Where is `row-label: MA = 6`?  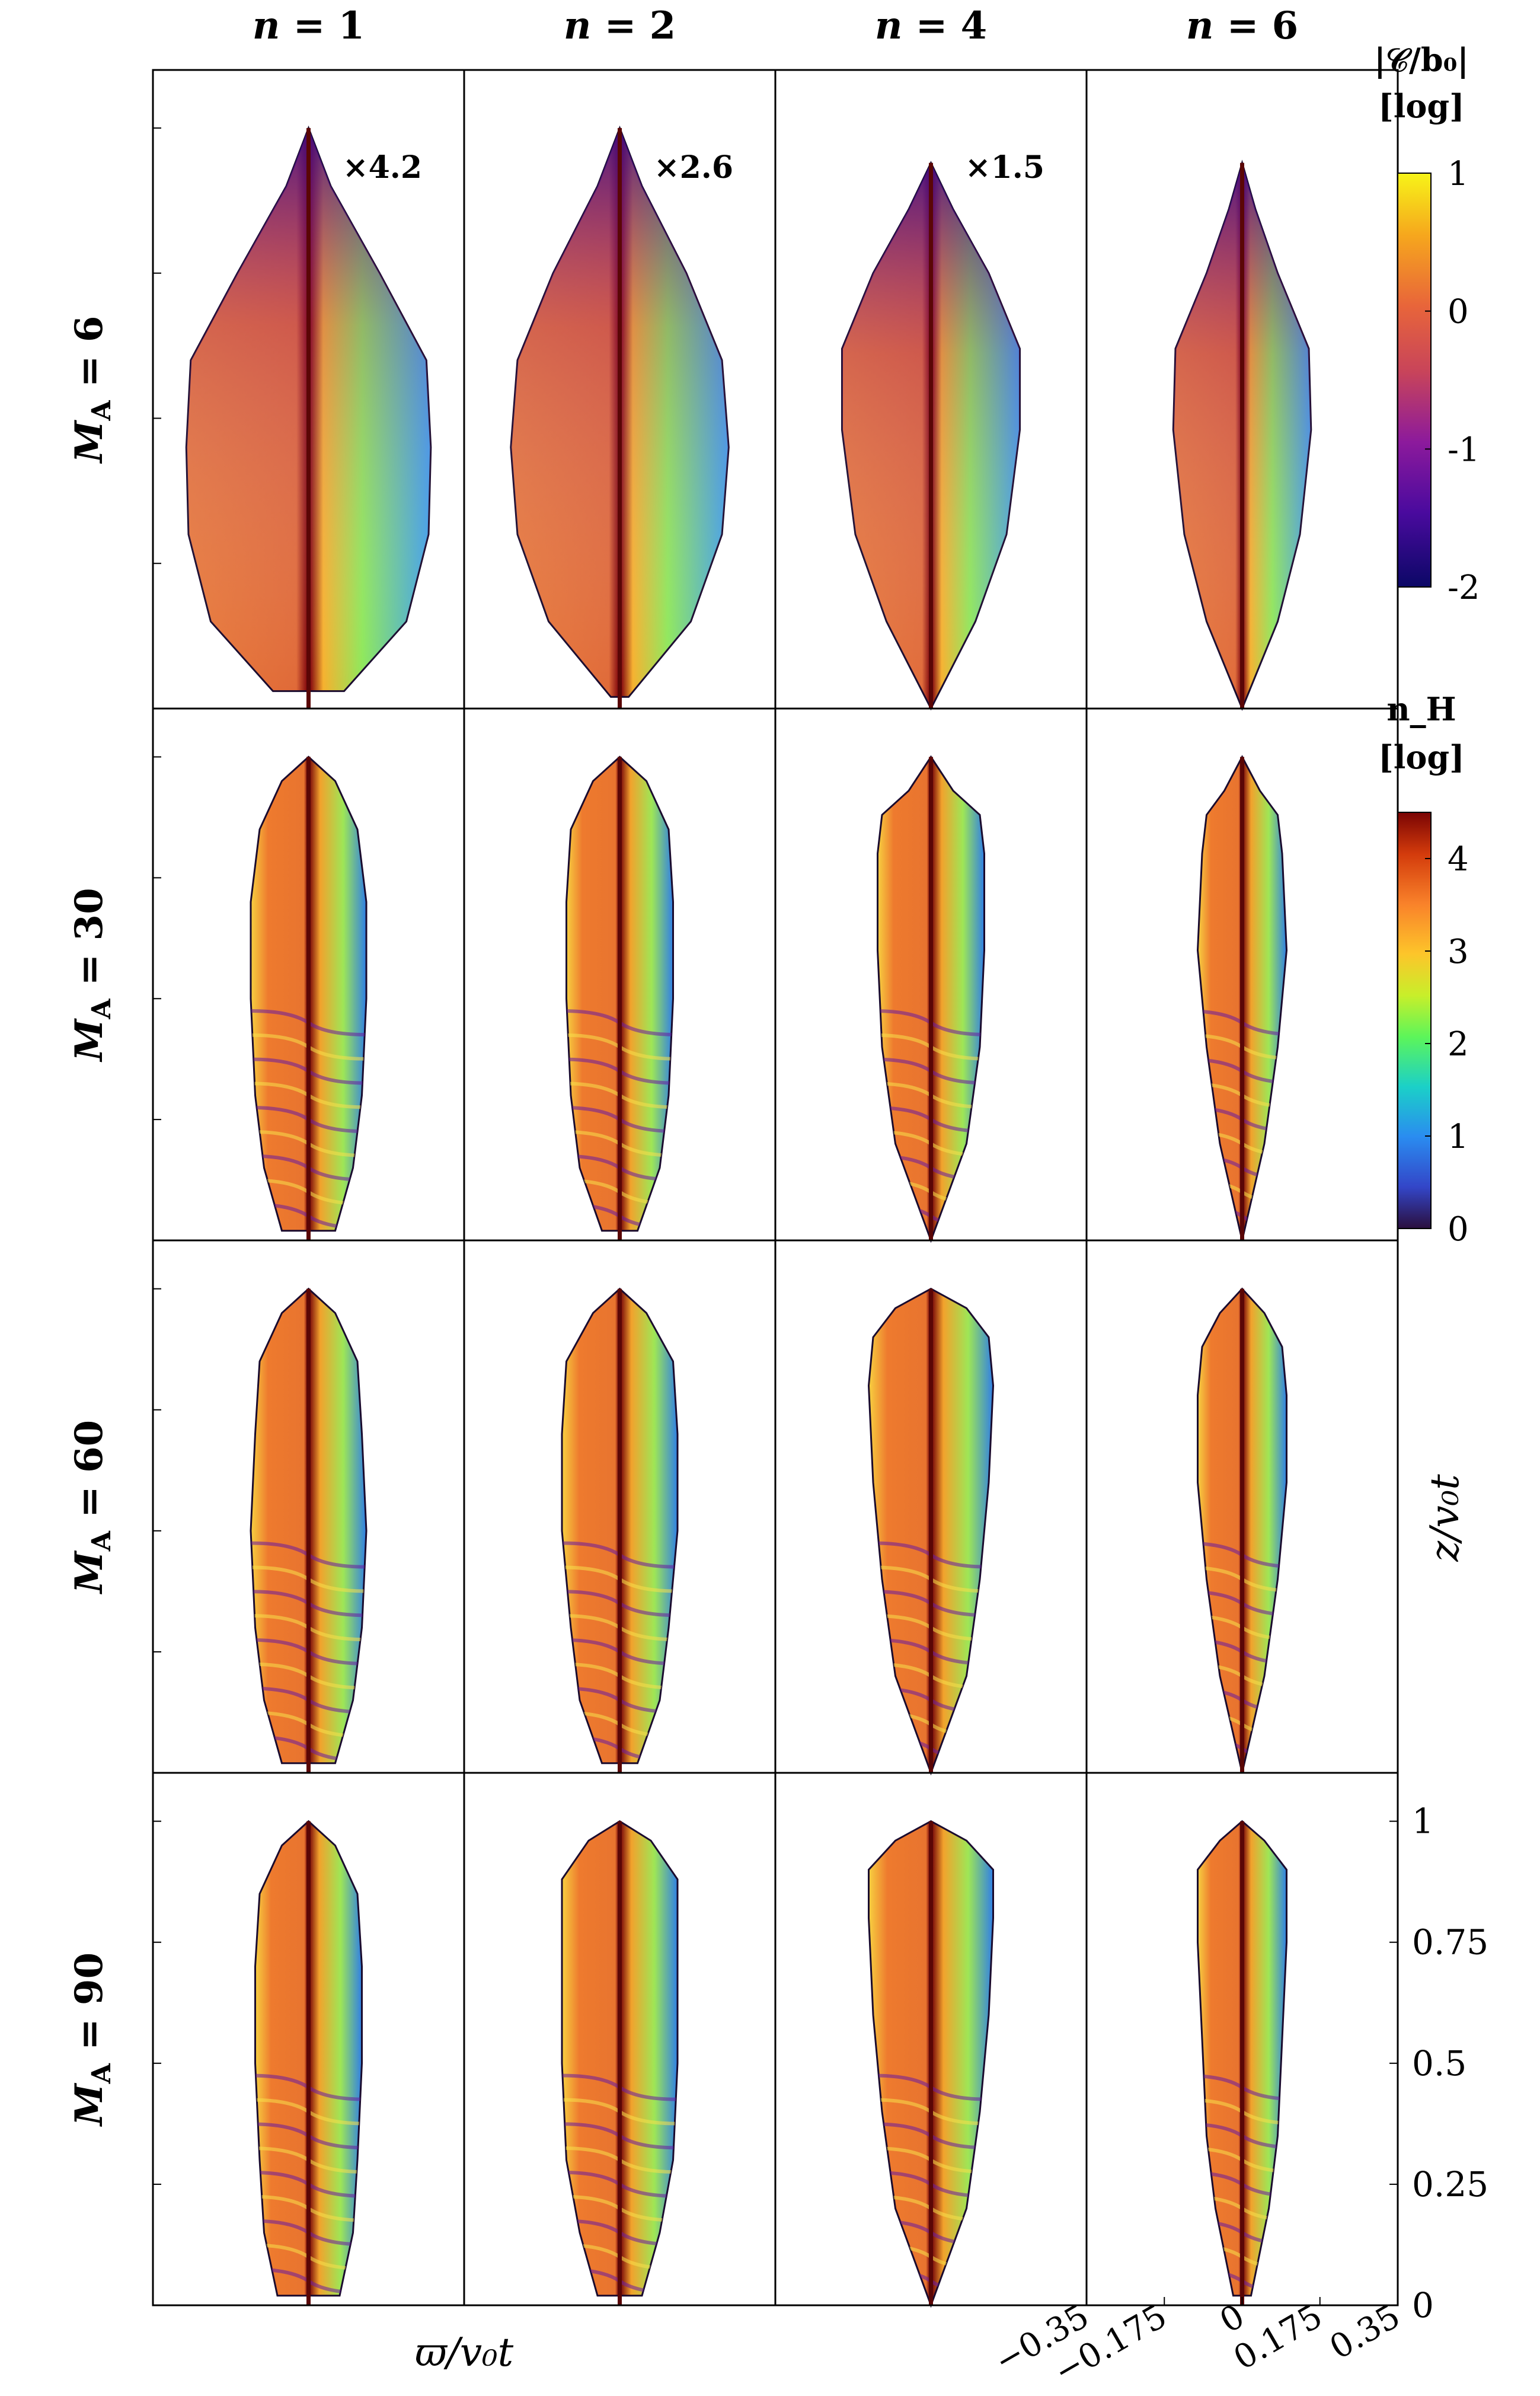
row-label: MA = 6 is located at coordinates (92, 390).